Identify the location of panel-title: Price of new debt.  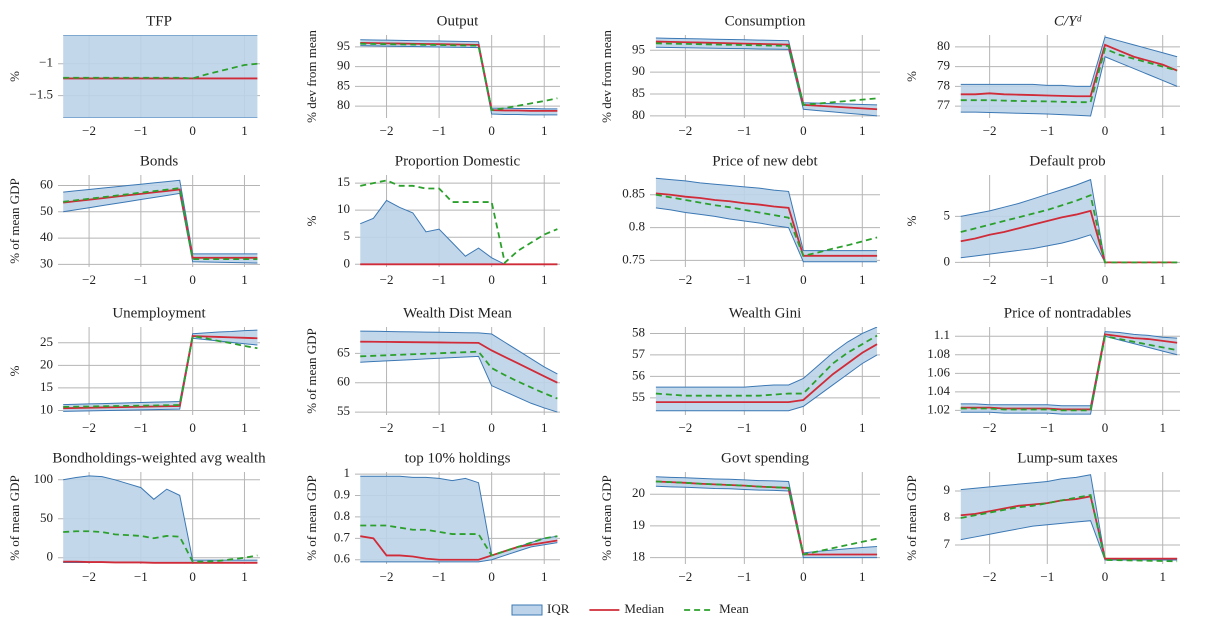
(765, 161).